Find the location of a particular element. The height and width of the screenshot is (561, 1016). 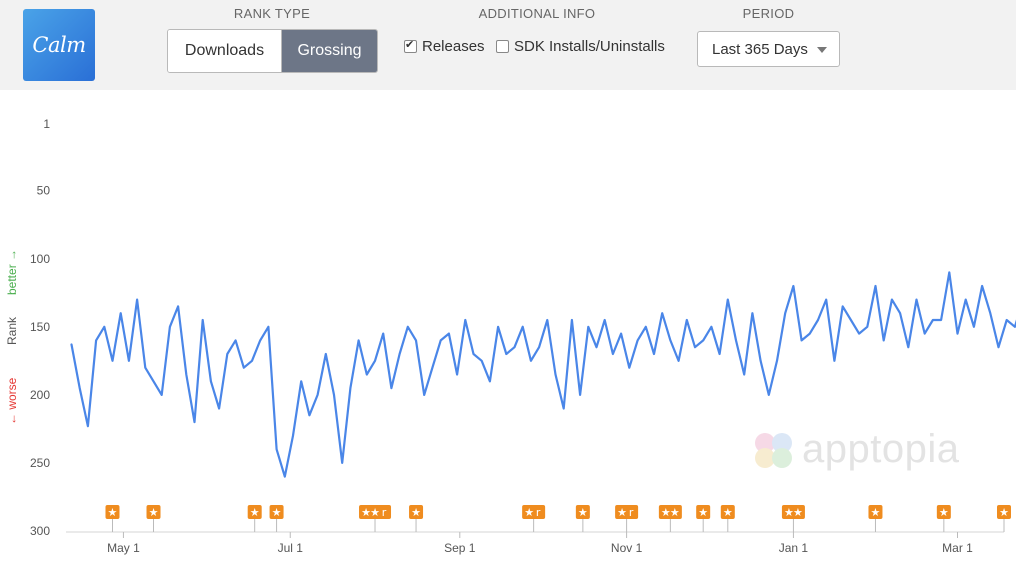

x-tick-label: Nov 1 is located at coordinates (627, 548).